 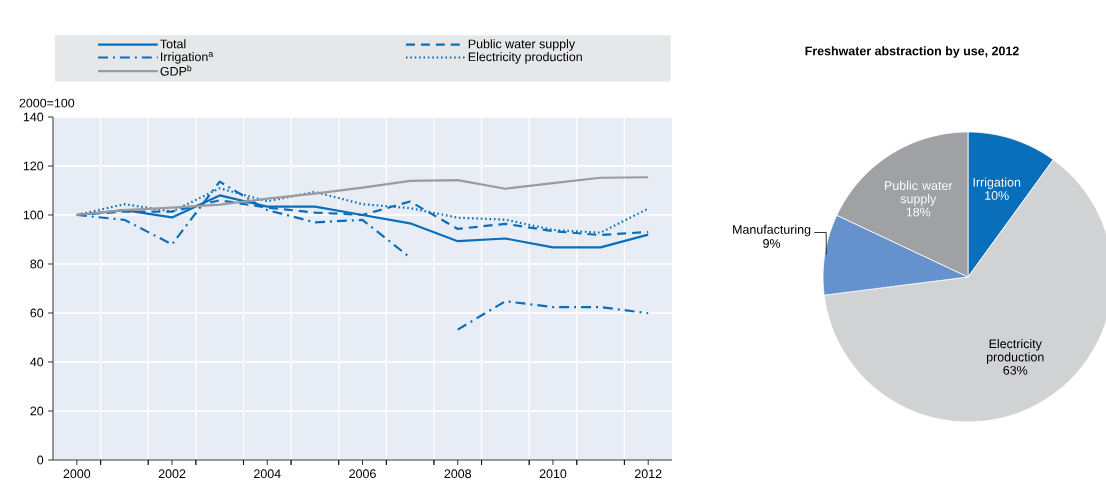 I want to click on x-tick-label: 2012, so click(x=648, y=474).